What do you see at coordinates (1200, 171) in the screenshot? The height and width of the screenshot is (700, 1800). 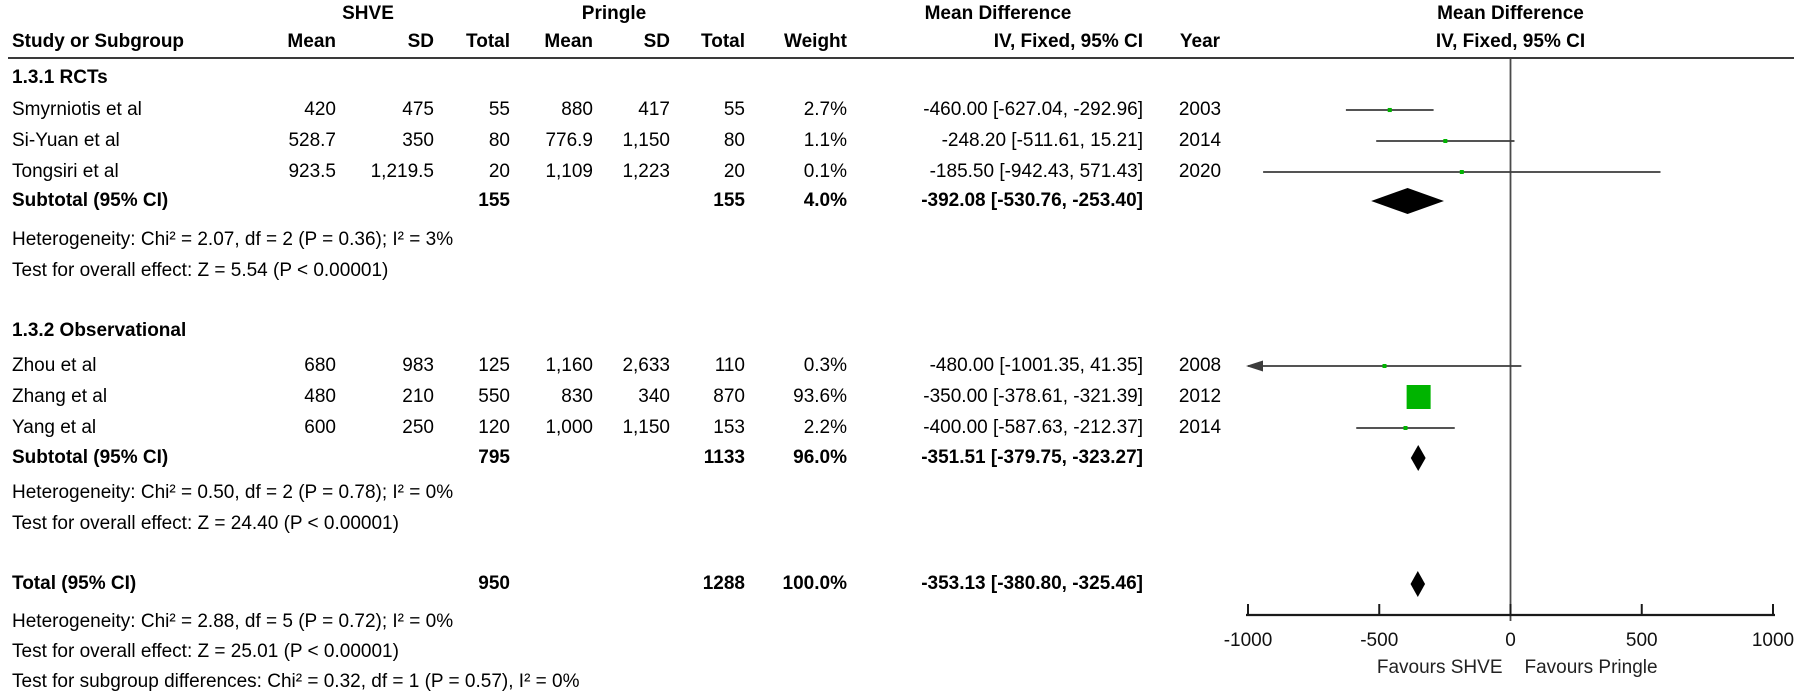 I see `study-row-year: 2020` at bounding box center [1200, 171].